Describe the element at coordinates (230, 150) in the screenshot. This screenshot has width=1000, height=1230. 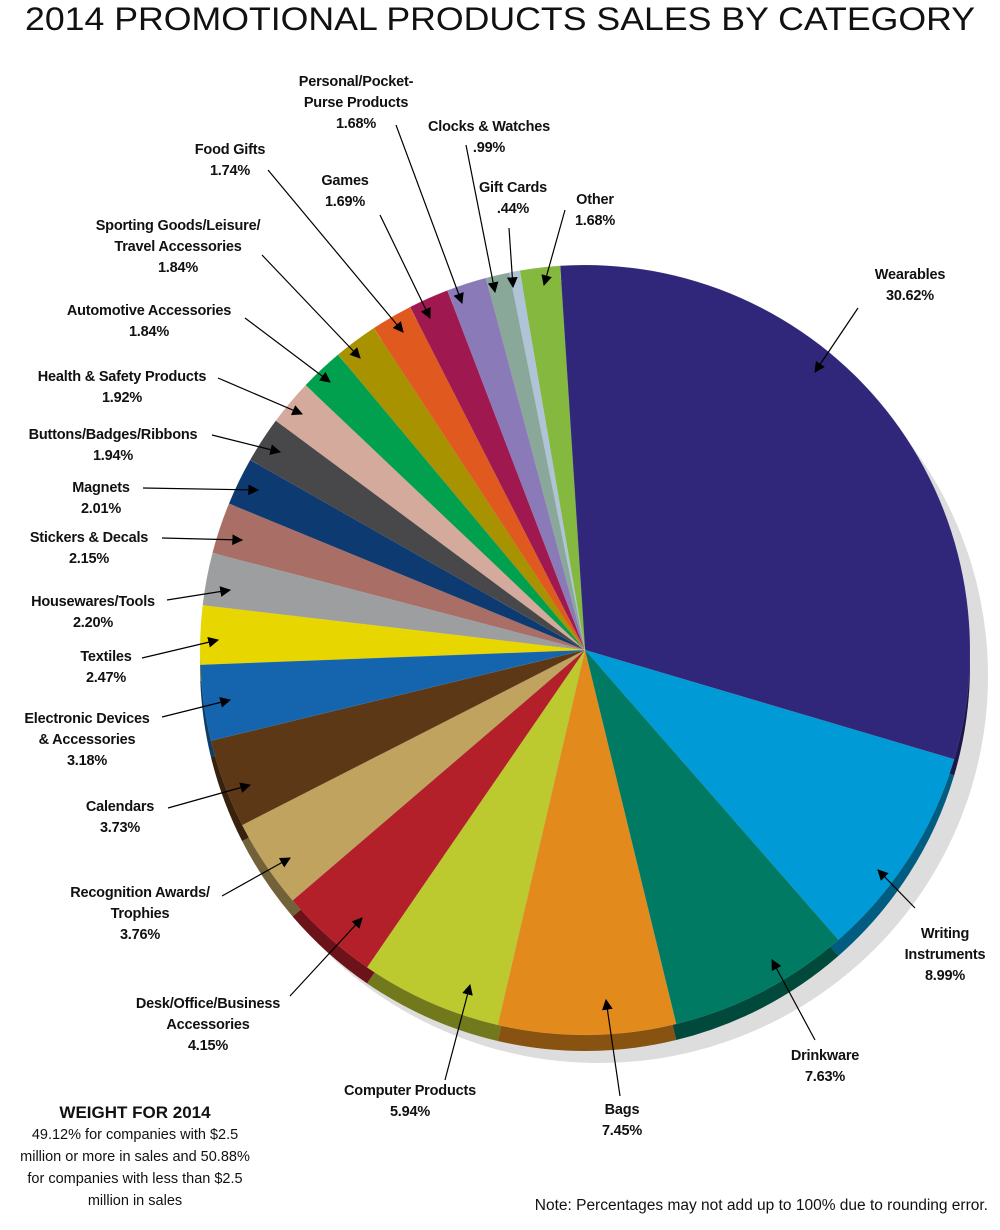
I see `category-name: Food Gifts` at that location.